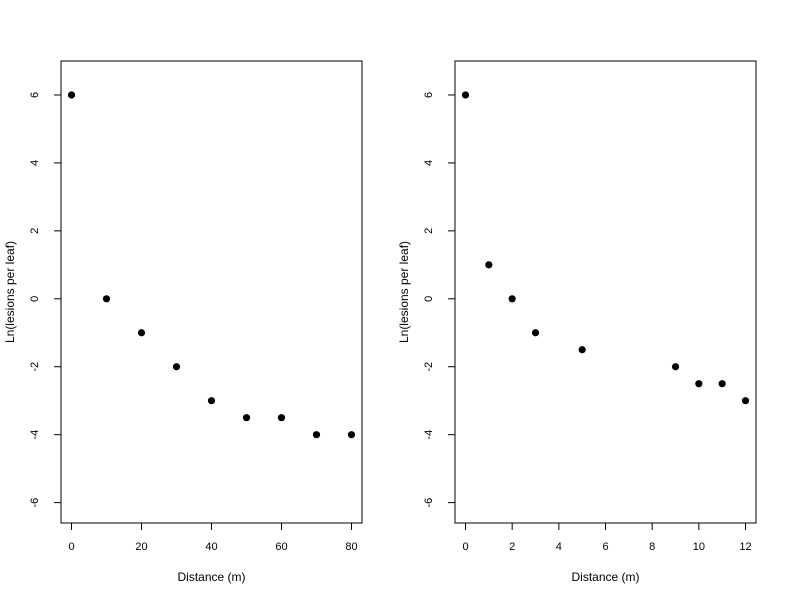  What do you see at coordinates (404, 292) in the screenshot?
I see `right-y-axis-title: Ln(lesions per leaf)` at bounding box center [404, 292].